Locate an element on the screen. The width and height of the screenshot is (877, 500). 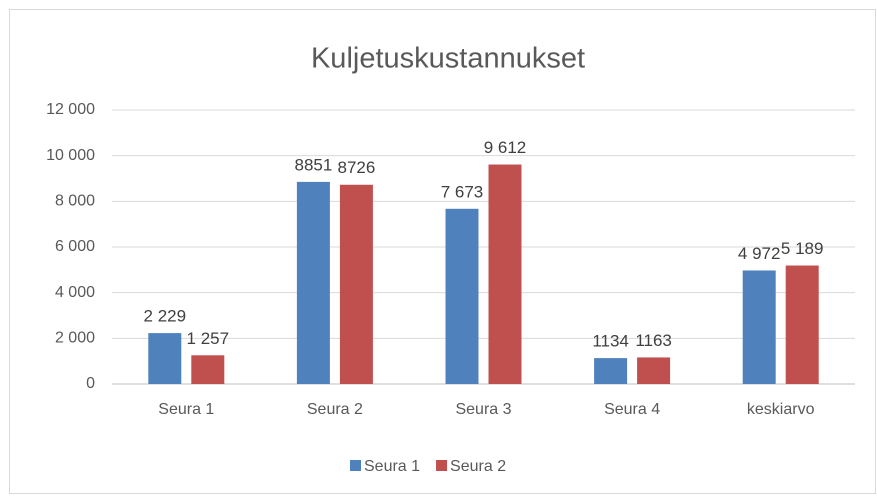
value-label: 7 673 is located at coordinates (462, 191).